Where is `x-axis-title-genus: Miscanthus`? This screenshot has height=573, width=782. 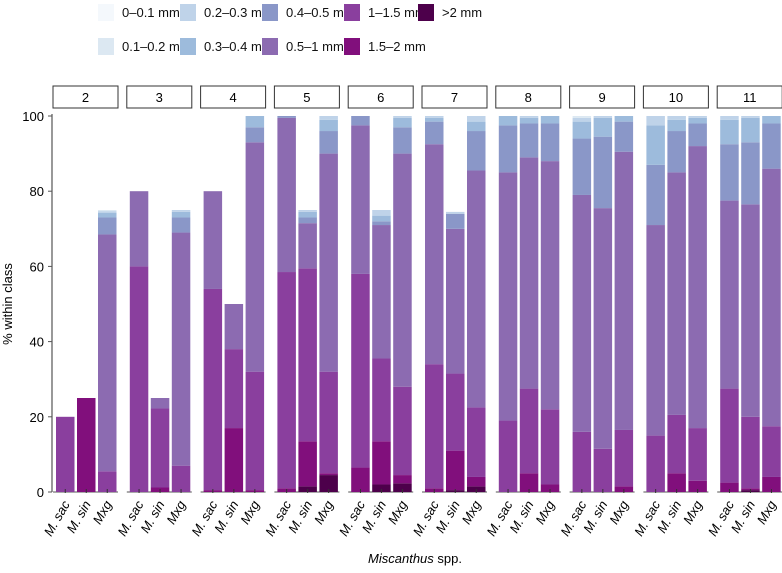 x-axis-title-genus: Miscanthus is located at coordinates (401, 558).